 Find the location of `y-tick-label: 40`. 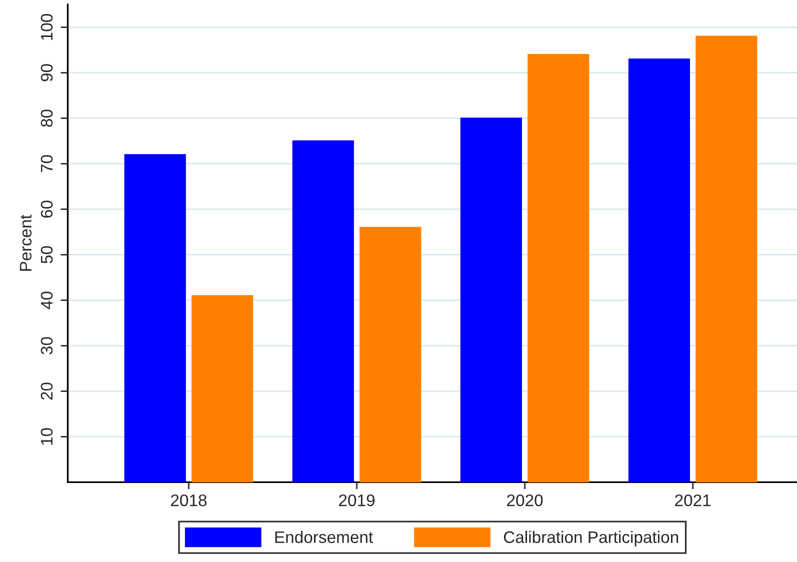

y-tick-label: 40 is located at coordinates (46, 301).